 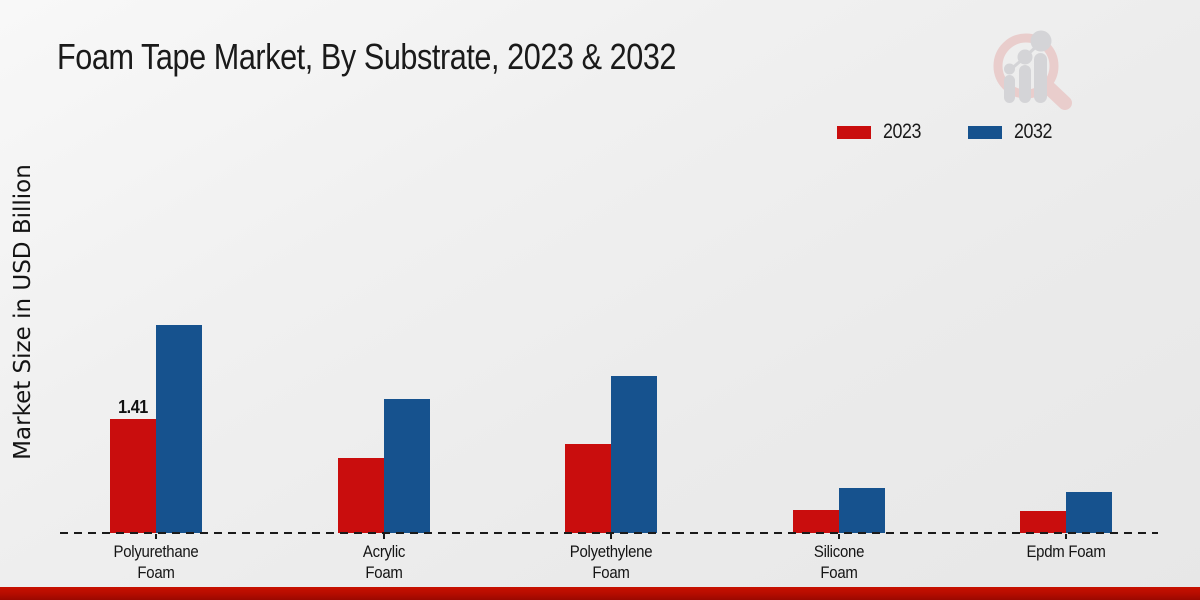 What do you see at coordinates (383, 562) in the screenshot?
I see `x-axis-category-label: Acrylic Foam` at bounding box center [383, 562].